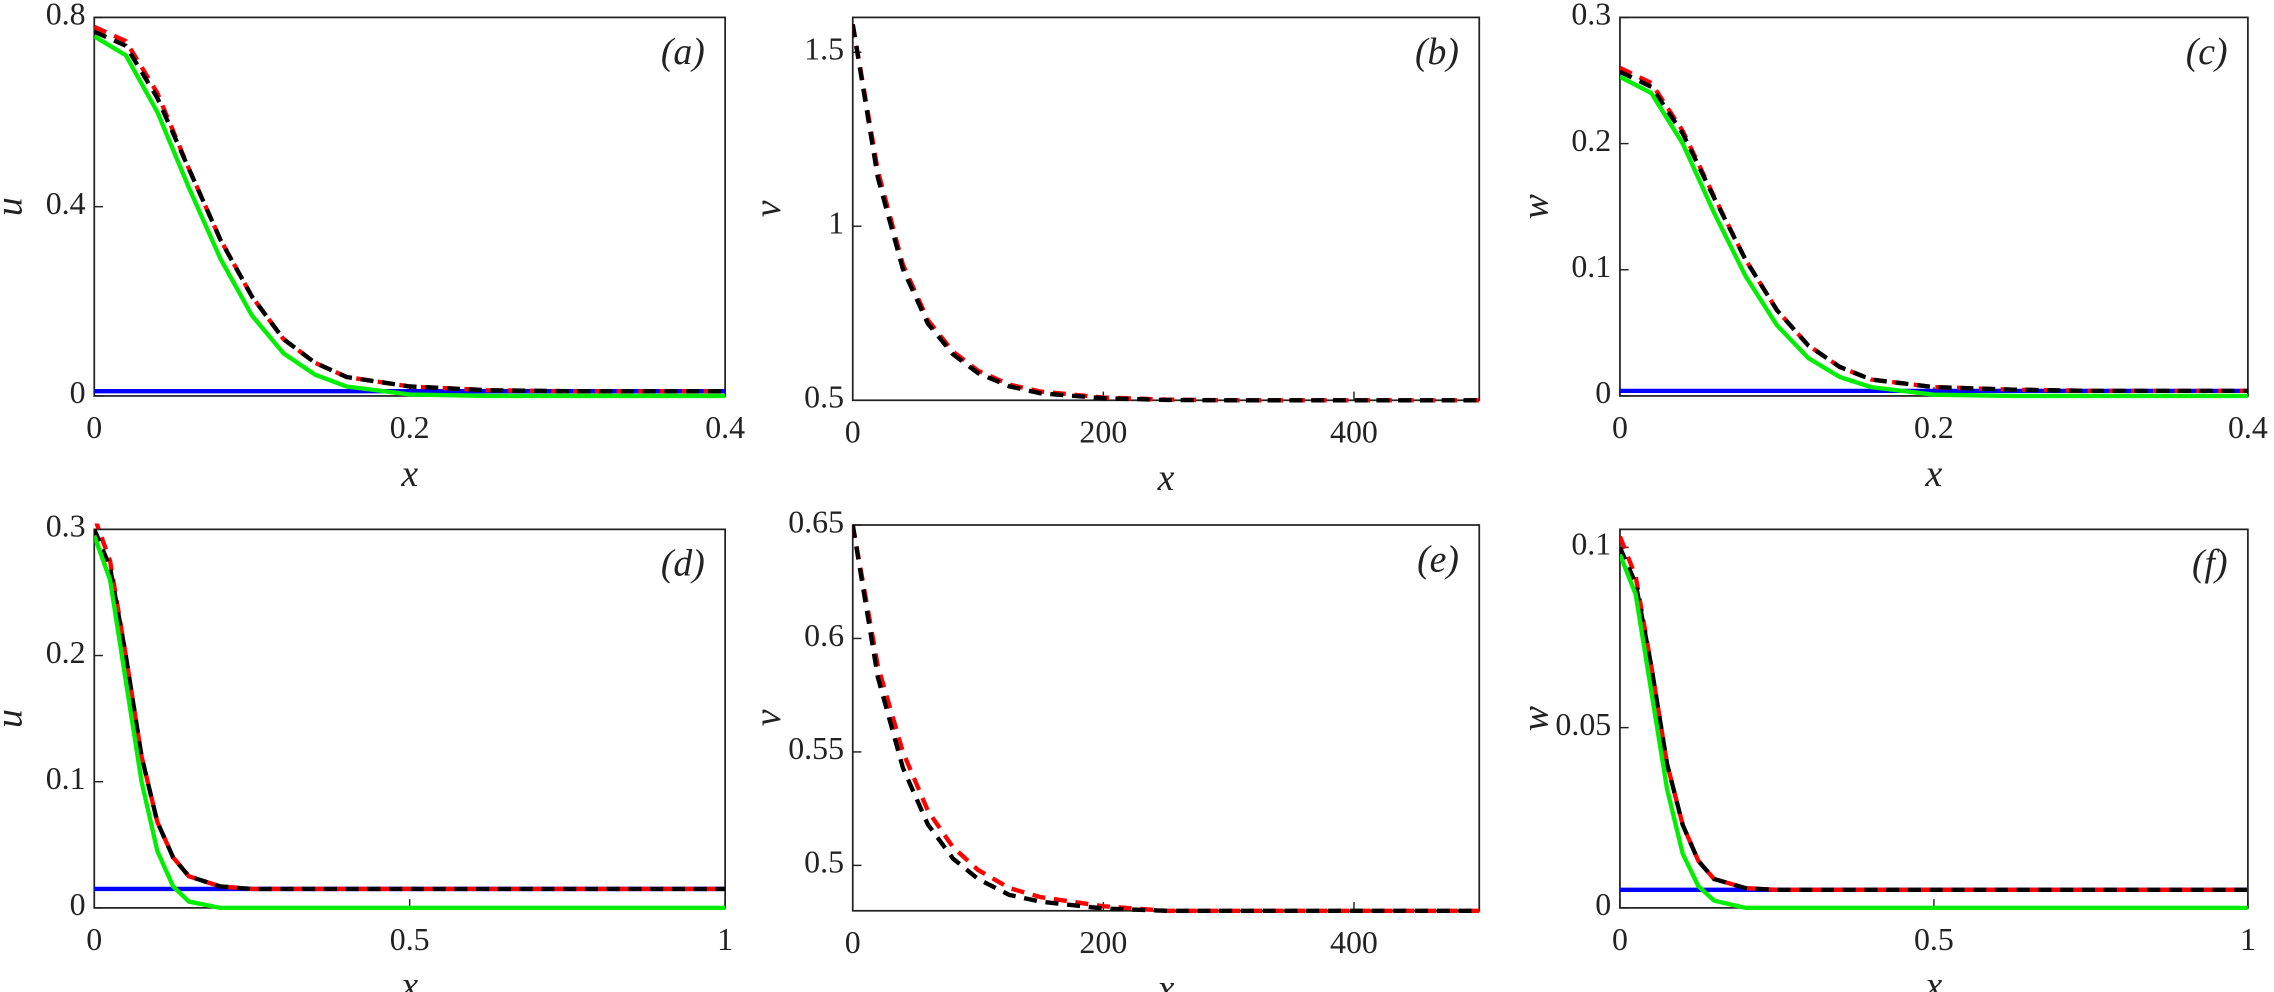  I want to click on panel-label: (b), so click(1437, 52).